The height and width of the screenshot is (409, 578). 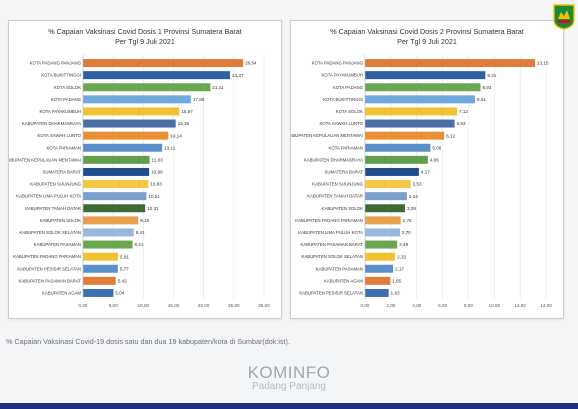 I want to click on x-tick-label: 5,00, so click(x=113, y=305).